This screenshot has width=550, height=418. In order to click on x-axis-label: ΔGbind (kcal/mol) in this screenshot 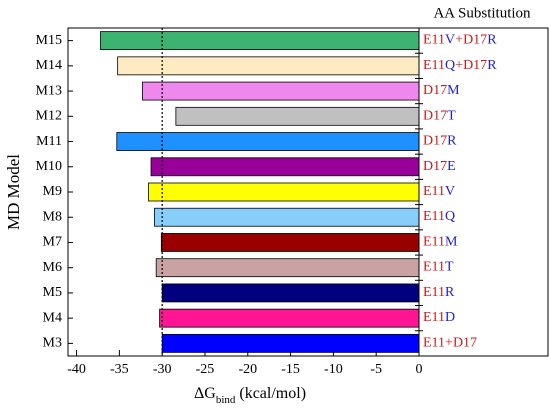, I will do `click(250, 395)`.